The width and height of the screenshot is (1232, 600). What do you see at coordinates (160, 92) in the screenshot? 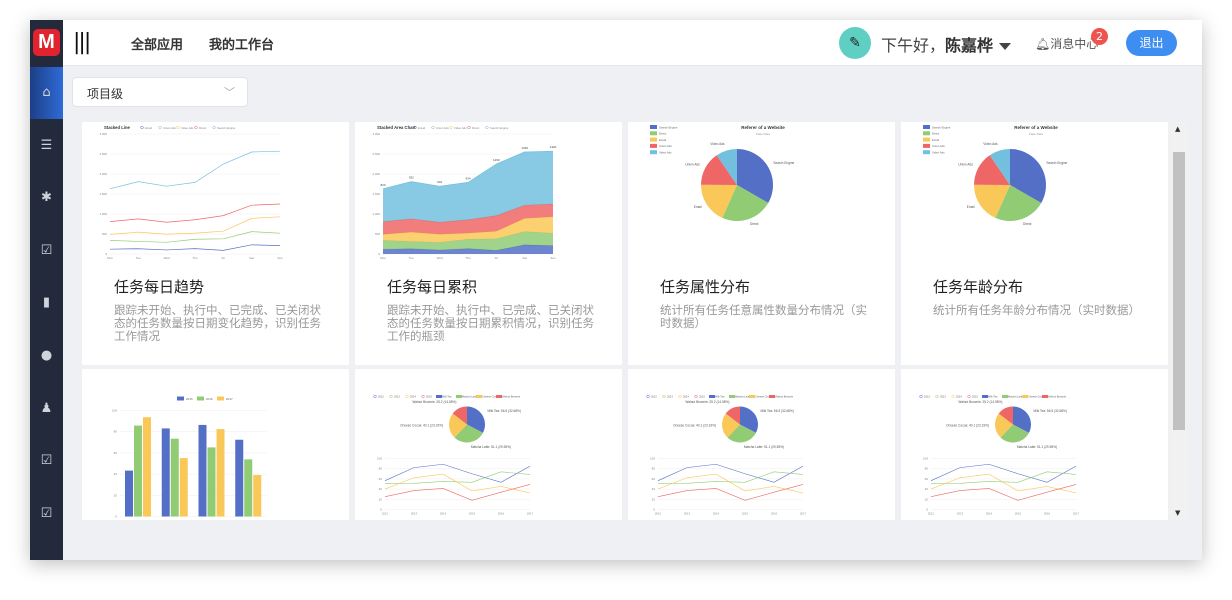
I see `level-select: 项目级 ﹀` at bounding box center [160, 92].